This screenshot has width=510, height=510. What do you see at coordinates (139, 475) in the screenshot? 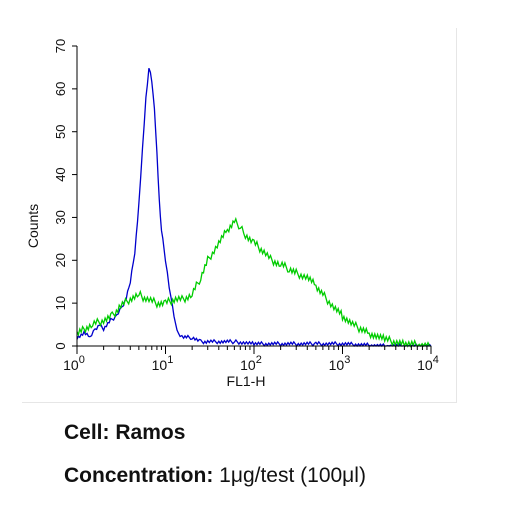
I see `concentration-caption-label: Concentration:` at bounding box center [139, 475].